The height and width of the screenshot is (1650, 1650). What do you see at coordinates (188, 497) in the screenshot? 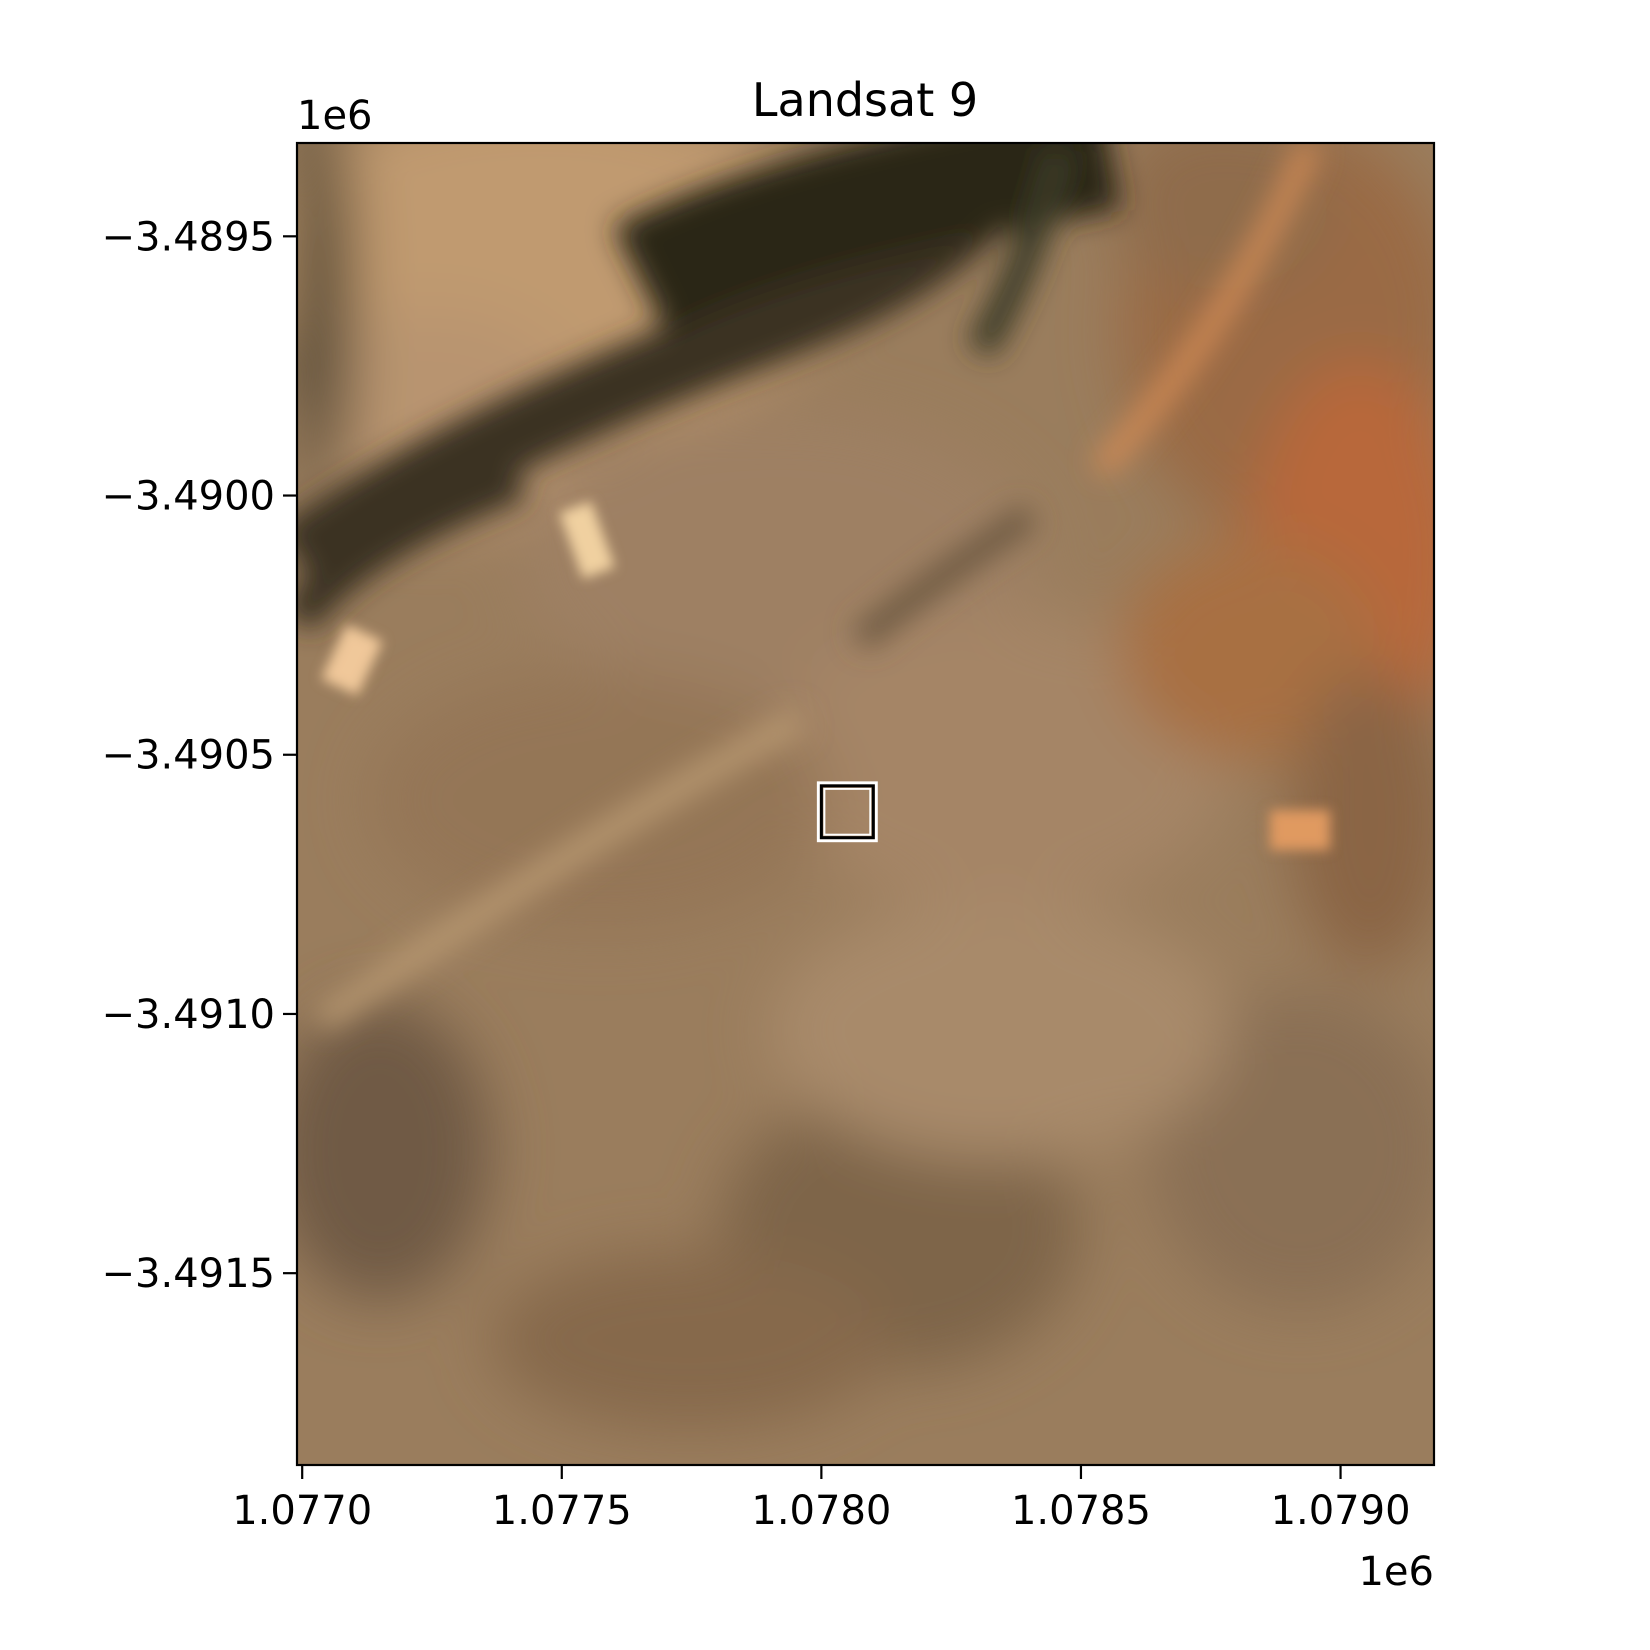
I see `y-tick-label: −3.4900` at bounding box center [188, 497].